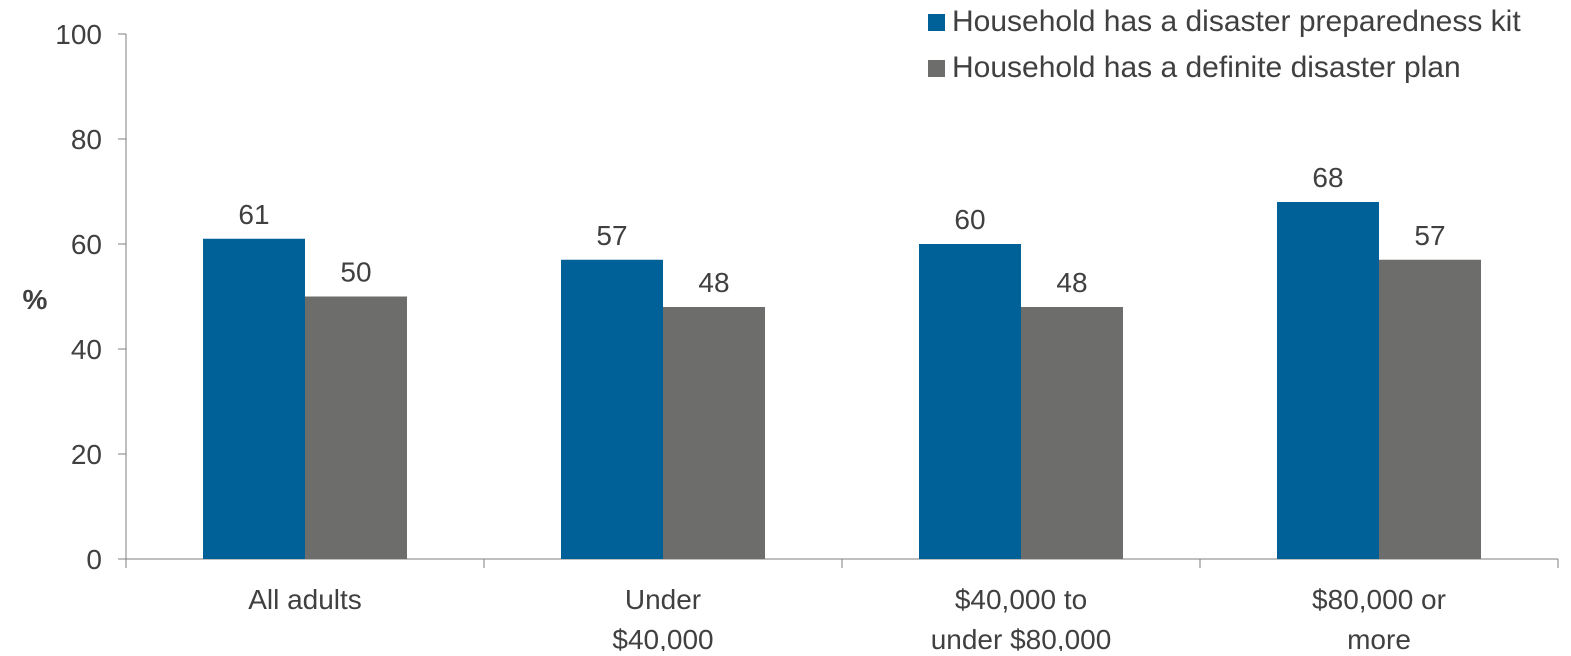 This screenshot has width=1571, height=656. Describe the element at coordinates (35, 299) in the screenshot. I see `y-axis-title: %` at that location.